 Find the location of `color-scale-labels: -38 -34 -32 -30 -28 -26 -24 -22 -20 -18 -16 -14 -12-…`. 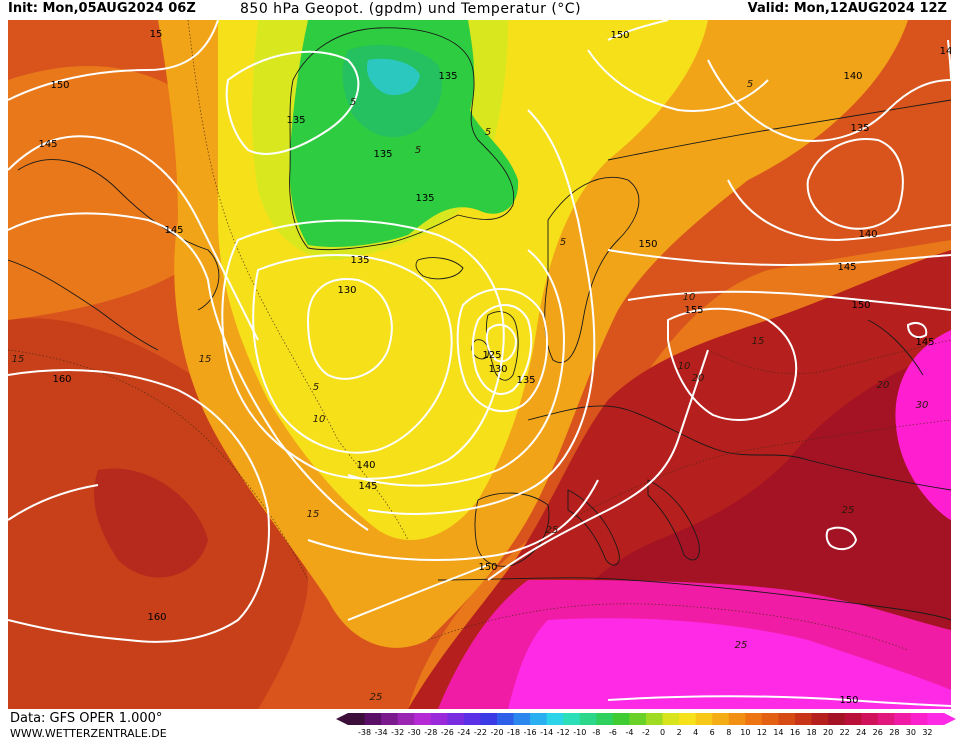

color-scale-labels: -38 -34 -32 -30 -28 -26 -24 -22 -20 -18 -16 -14 -12-… is located at coordinates (646, 734).